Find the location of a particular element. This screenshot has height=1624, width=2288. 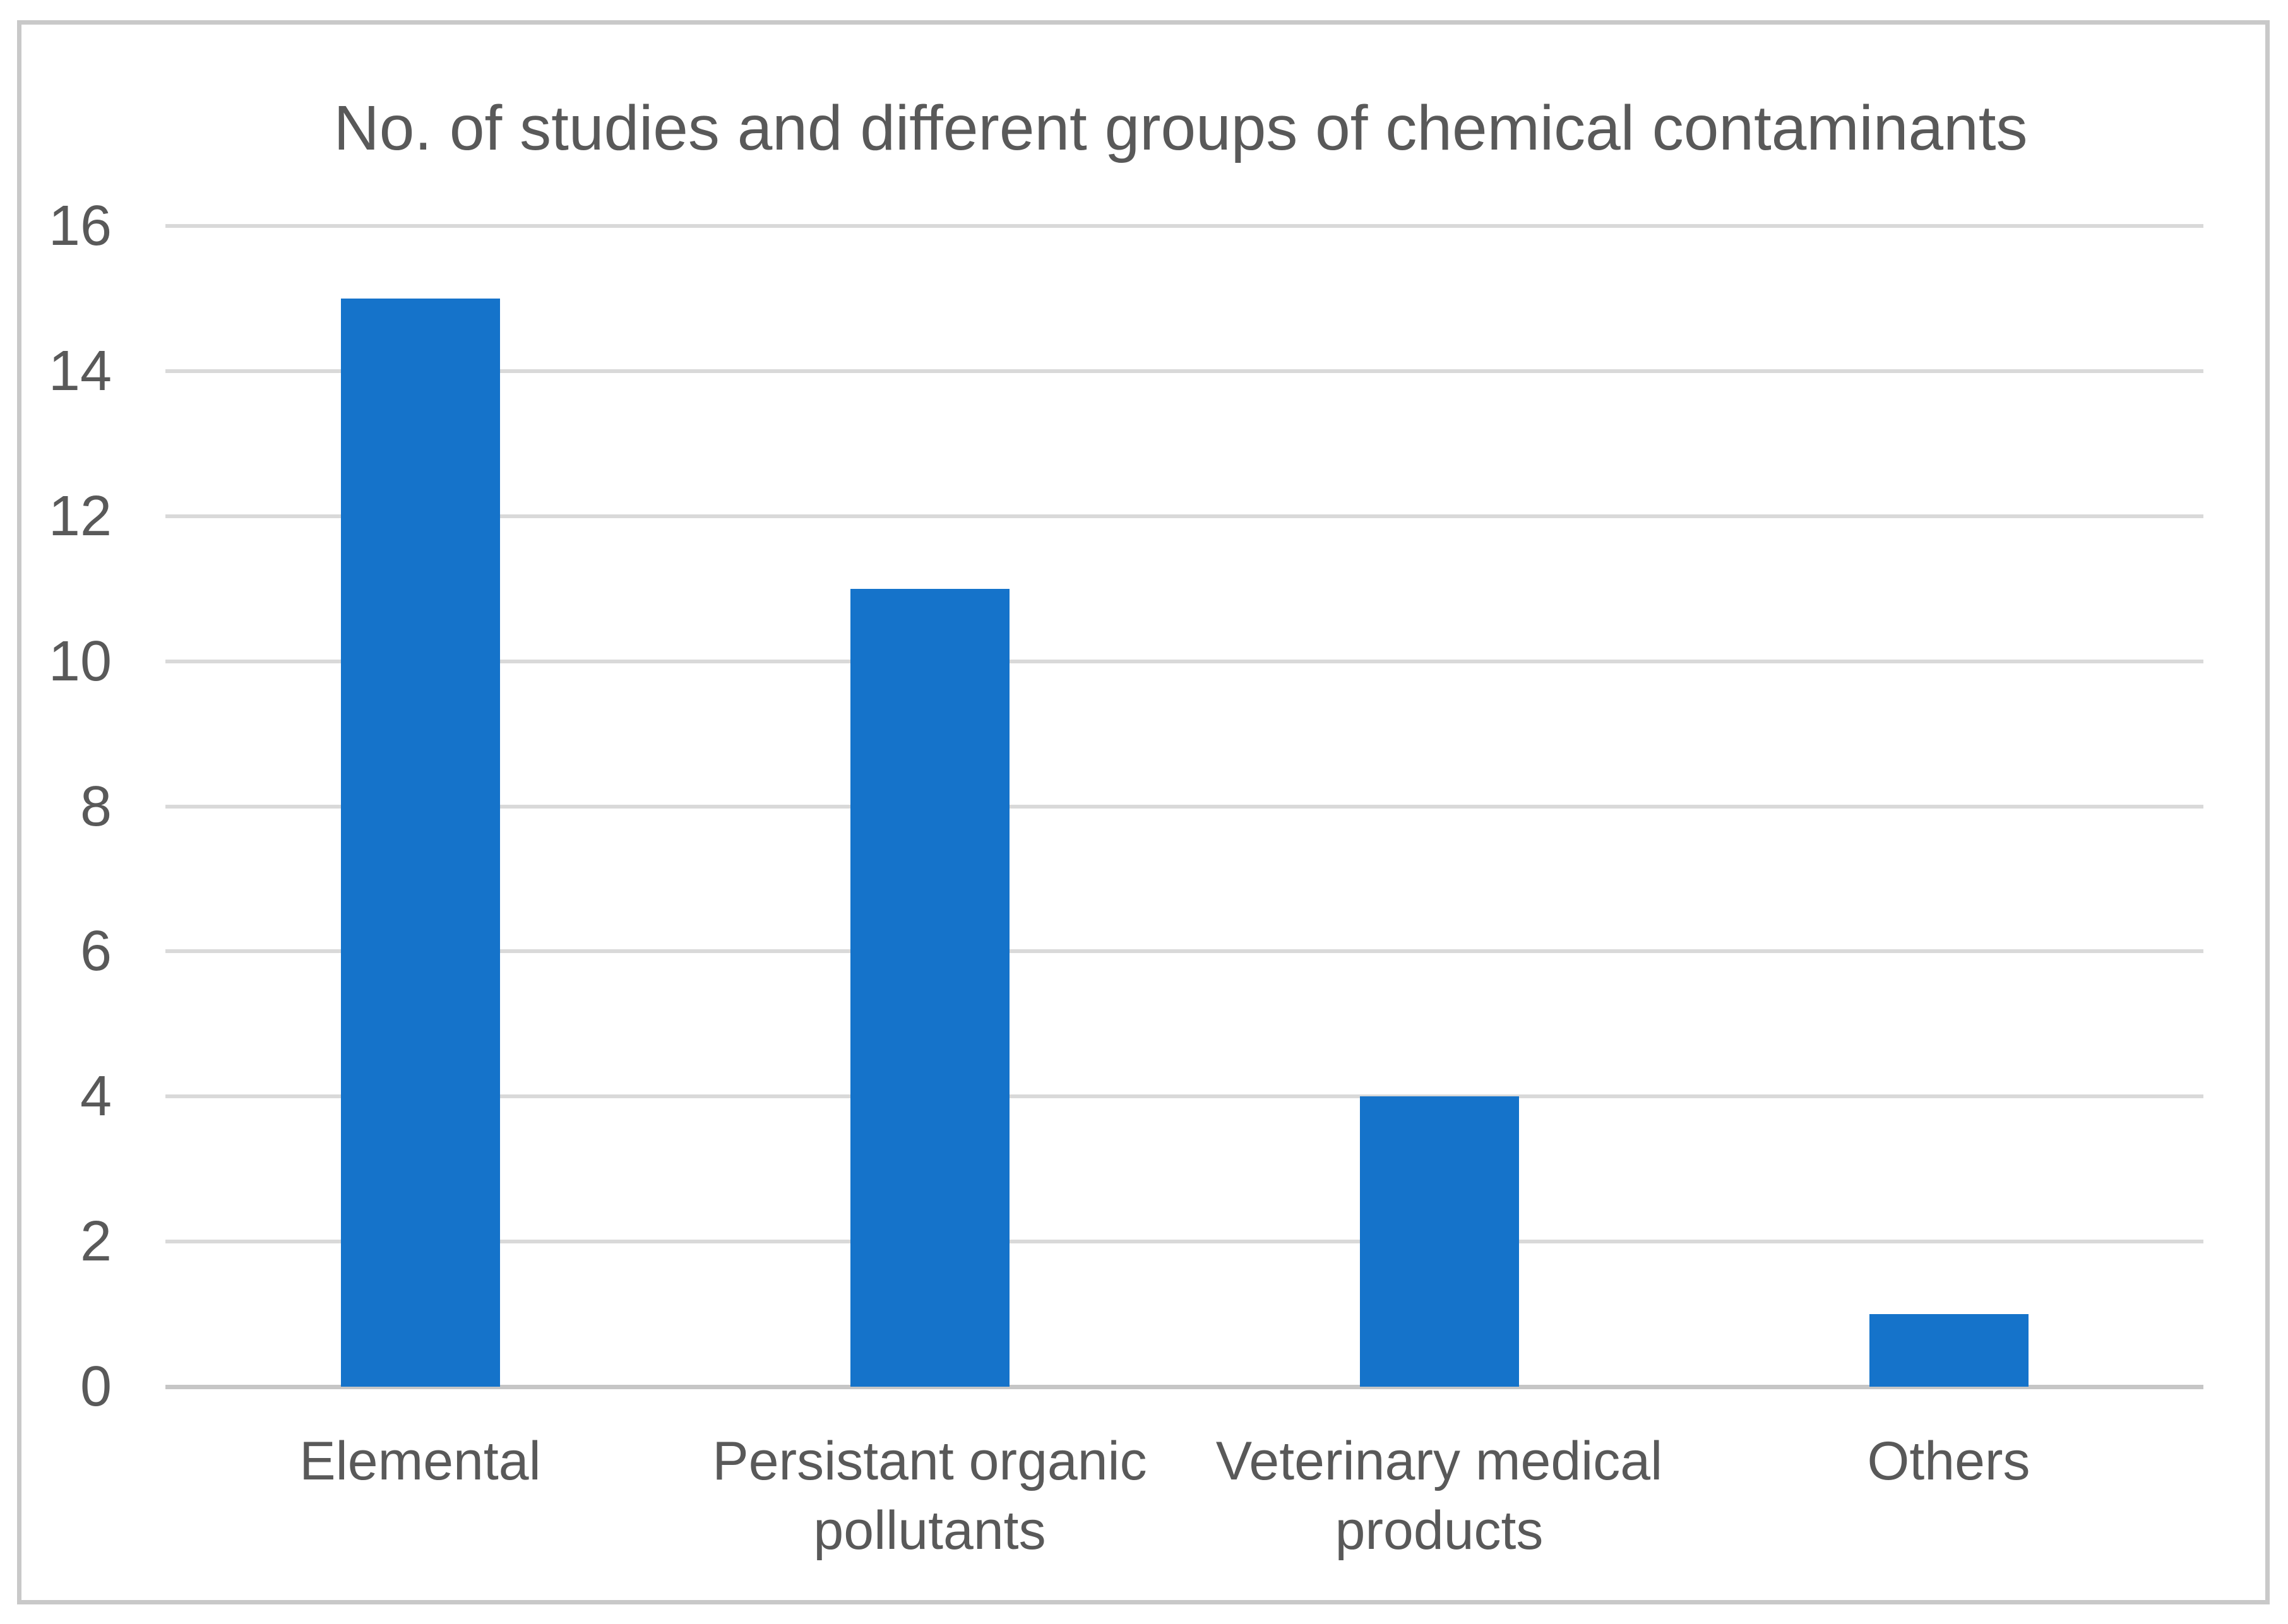

y-tick-label-14: 14 is located at coordinates (80, 371).